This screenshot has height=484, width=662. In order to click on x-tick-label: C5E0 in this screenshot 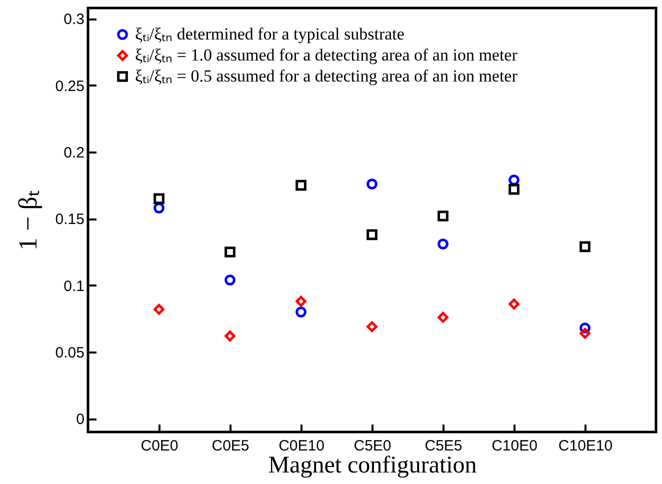, I will do `click(373, 446)`.